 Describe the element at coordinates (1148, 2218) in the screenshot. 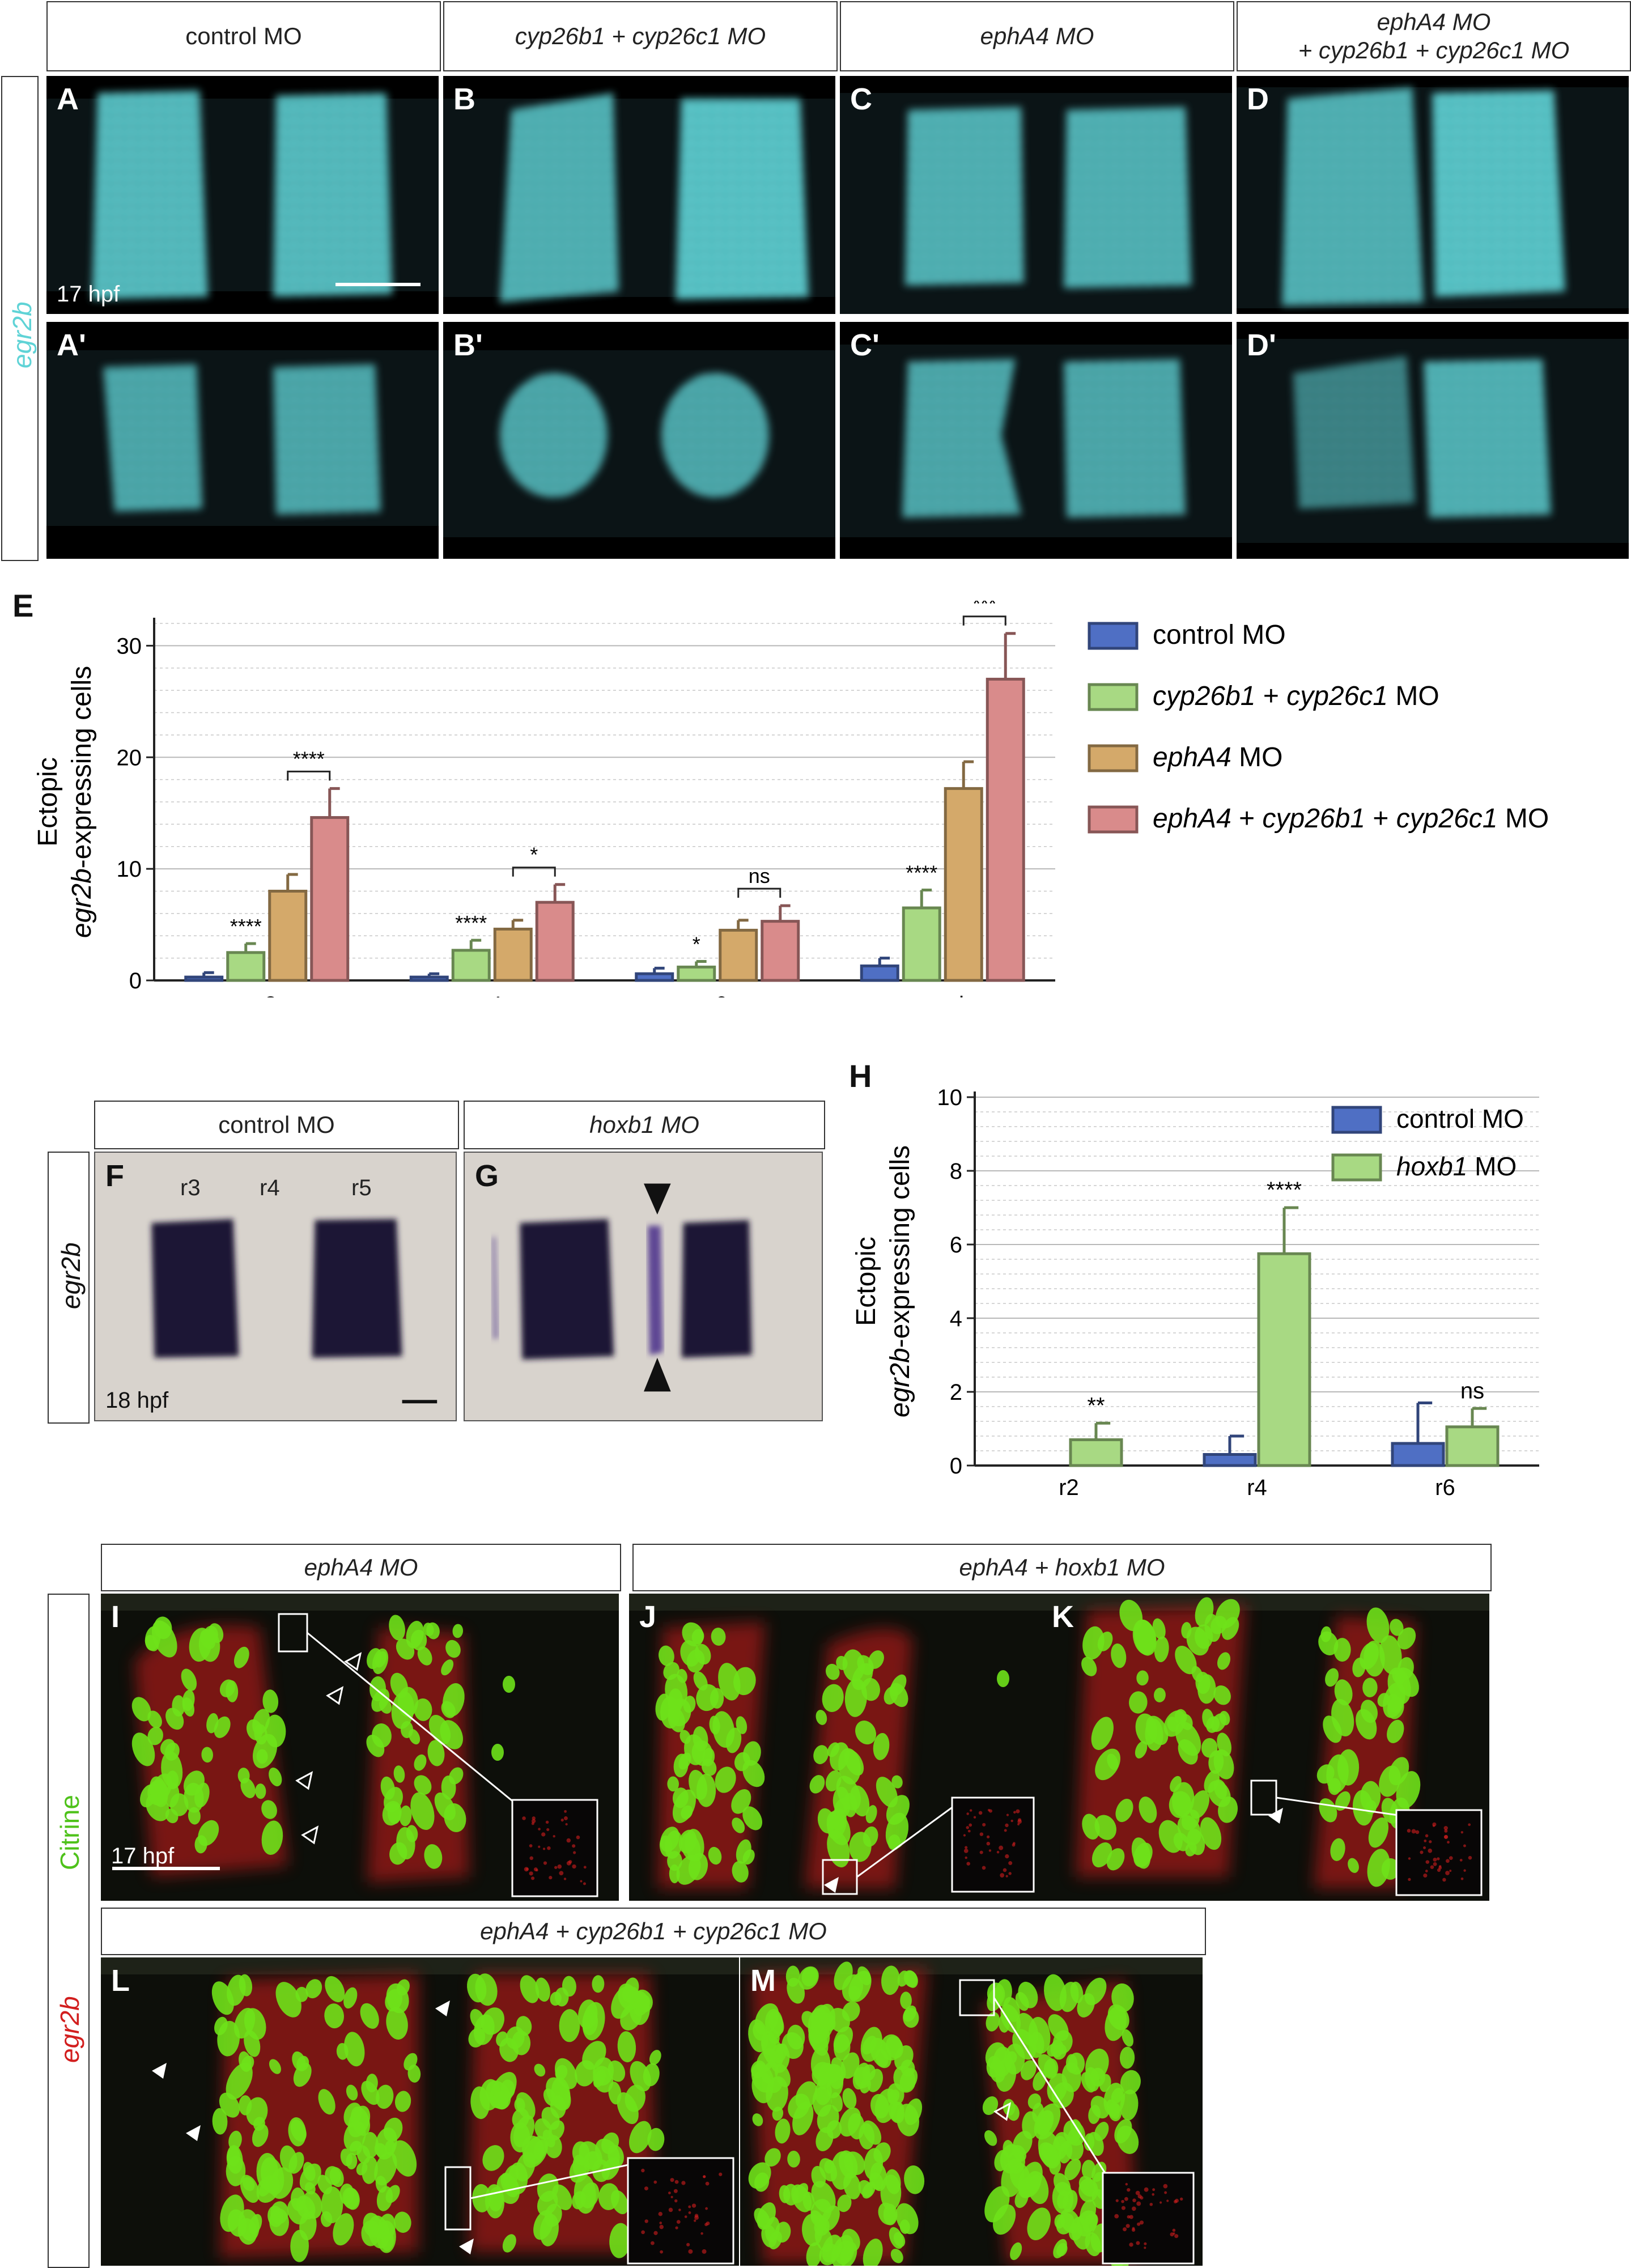

I see `inset-box` at that location.